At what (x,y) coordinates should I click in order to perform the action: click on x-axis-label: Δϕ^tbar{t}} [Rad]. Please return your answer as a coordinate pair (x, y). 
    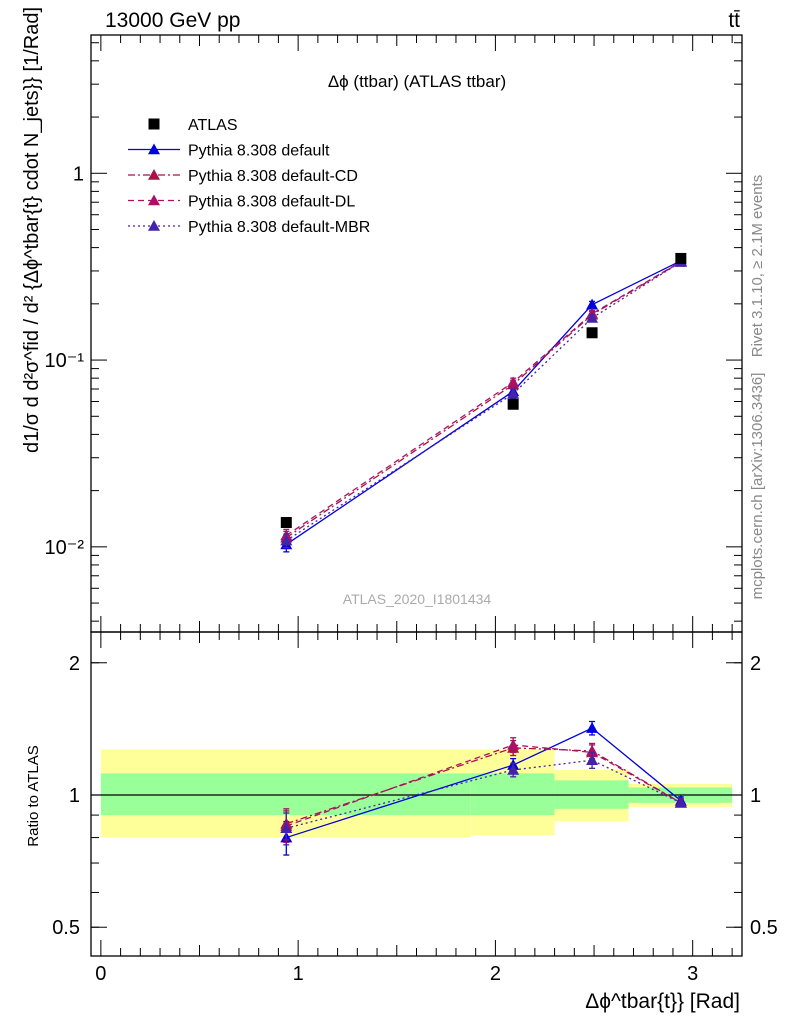
    Looking at the image, I should click on (662, 1001).